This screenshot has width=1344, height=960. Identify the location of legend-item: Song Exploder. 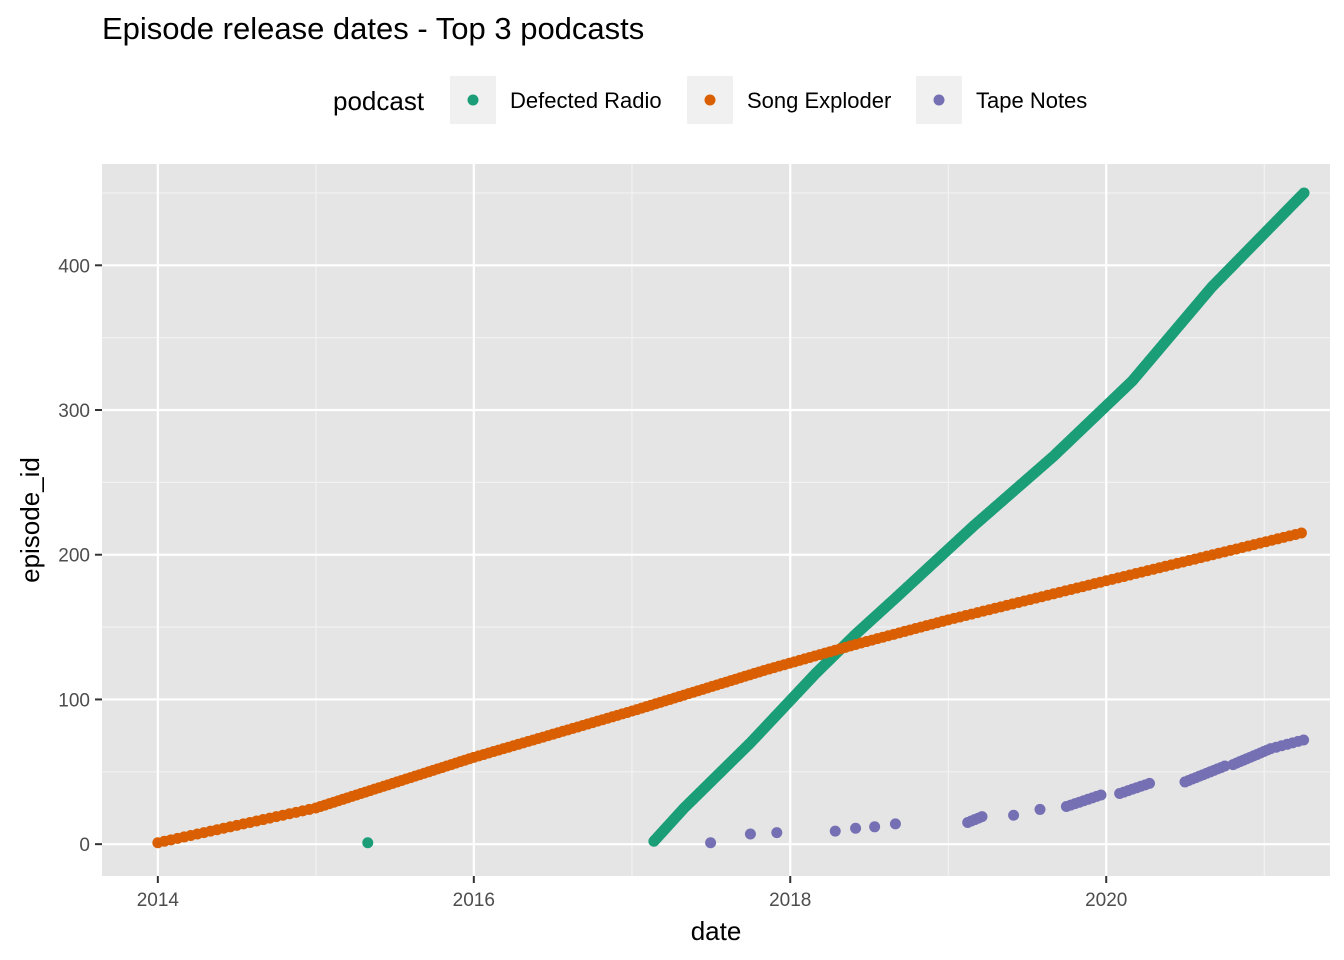
(789, 100).